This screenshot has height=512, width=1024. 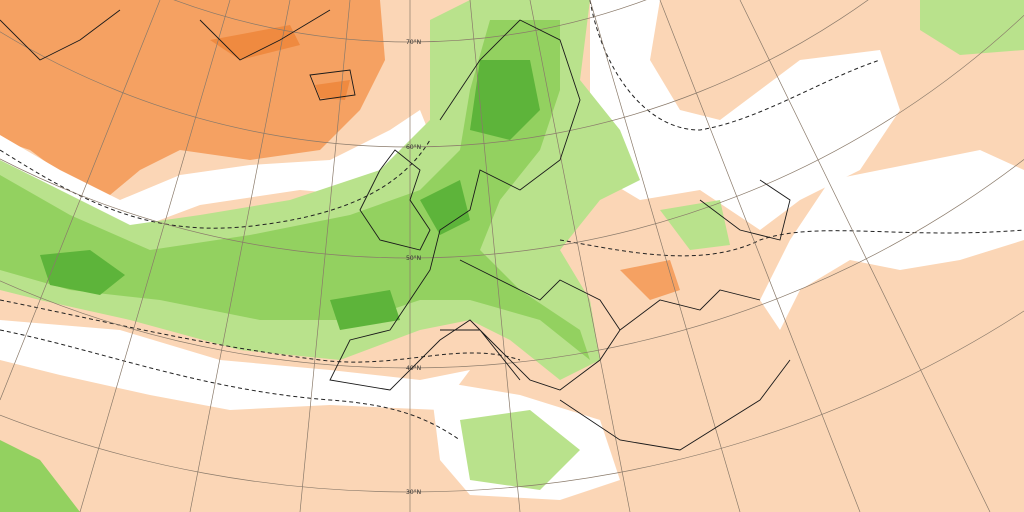 What do you see at coordinates (413, 368) in the screenshot?
I see `latitude-label: 40°N` at bounding box center [413, 368].